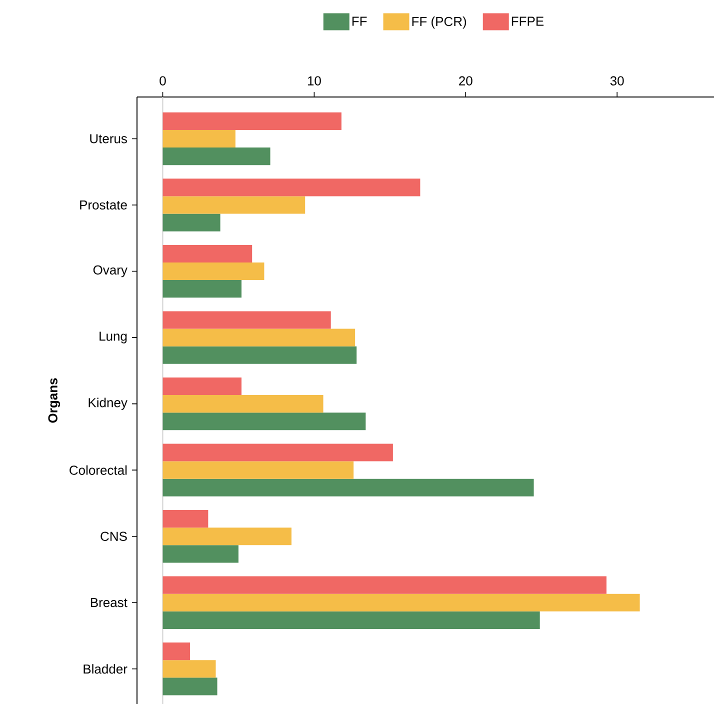 Image resolution: width=714 pixels, height=704 pixels. I want to click on y-tick-label: Bladder, so click(106, 669).